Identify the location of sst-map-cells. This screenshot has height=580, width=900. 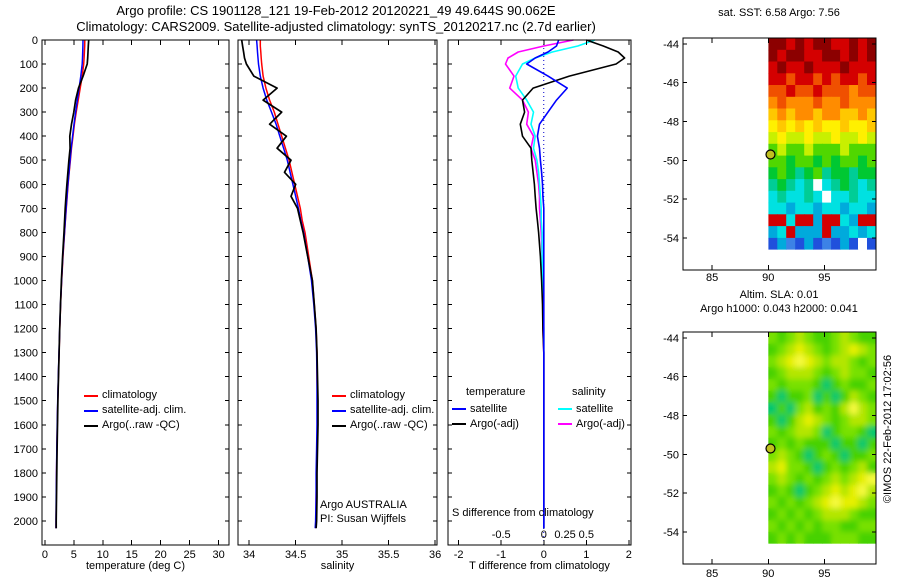
(822, 144).